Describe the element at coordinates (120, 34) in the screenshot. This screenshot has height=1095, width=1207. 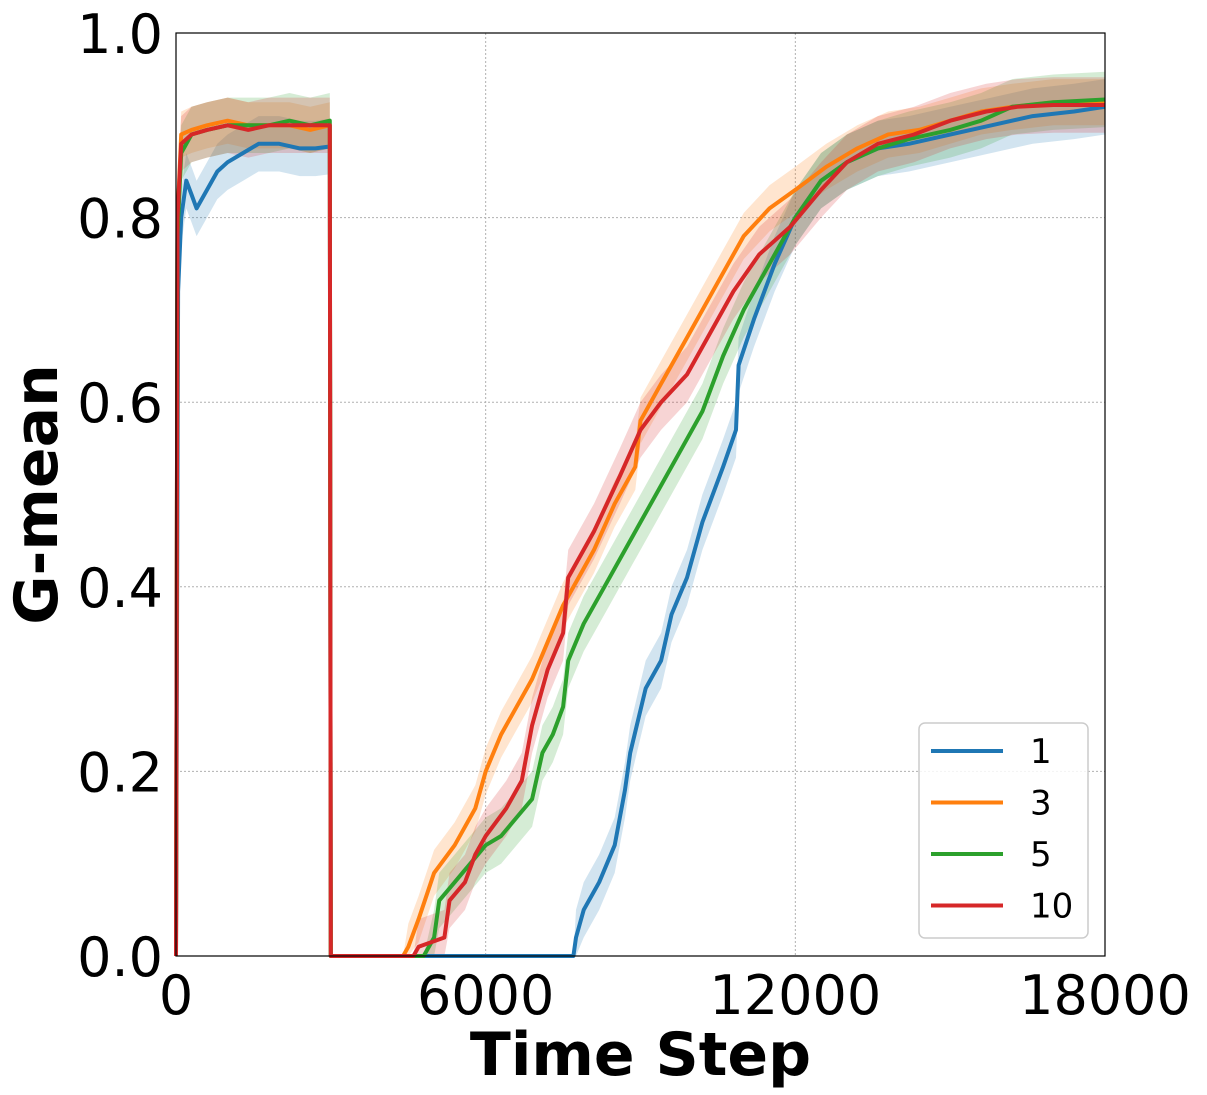
I see `y-tick-label: 1.0` at that location.